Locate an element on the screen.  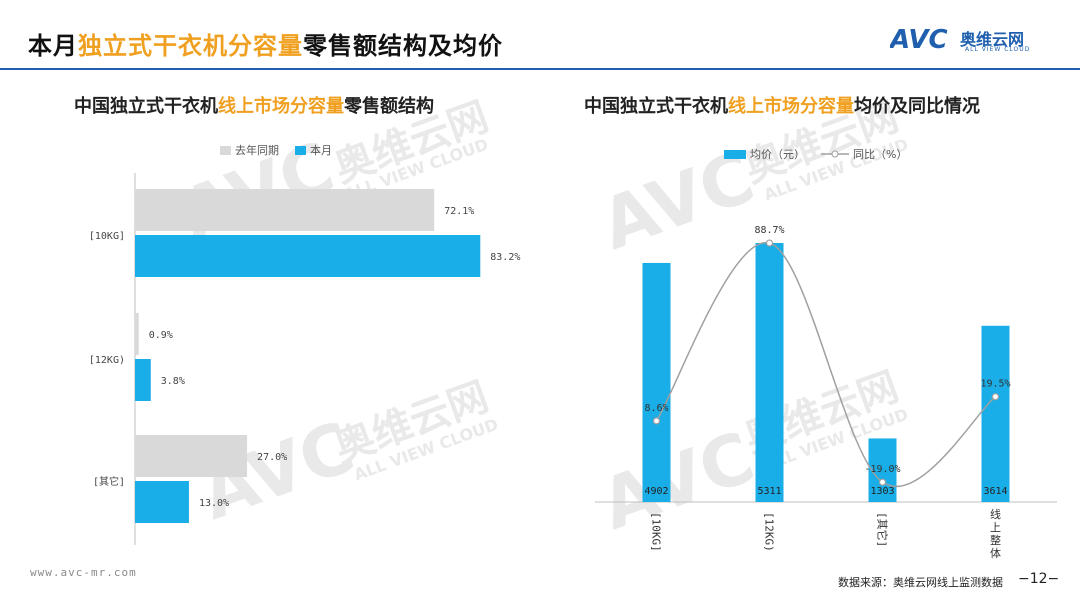
page-title: 本月独立式干衣机分容量零售额结构及均价 is located at coordinates (265, 46).